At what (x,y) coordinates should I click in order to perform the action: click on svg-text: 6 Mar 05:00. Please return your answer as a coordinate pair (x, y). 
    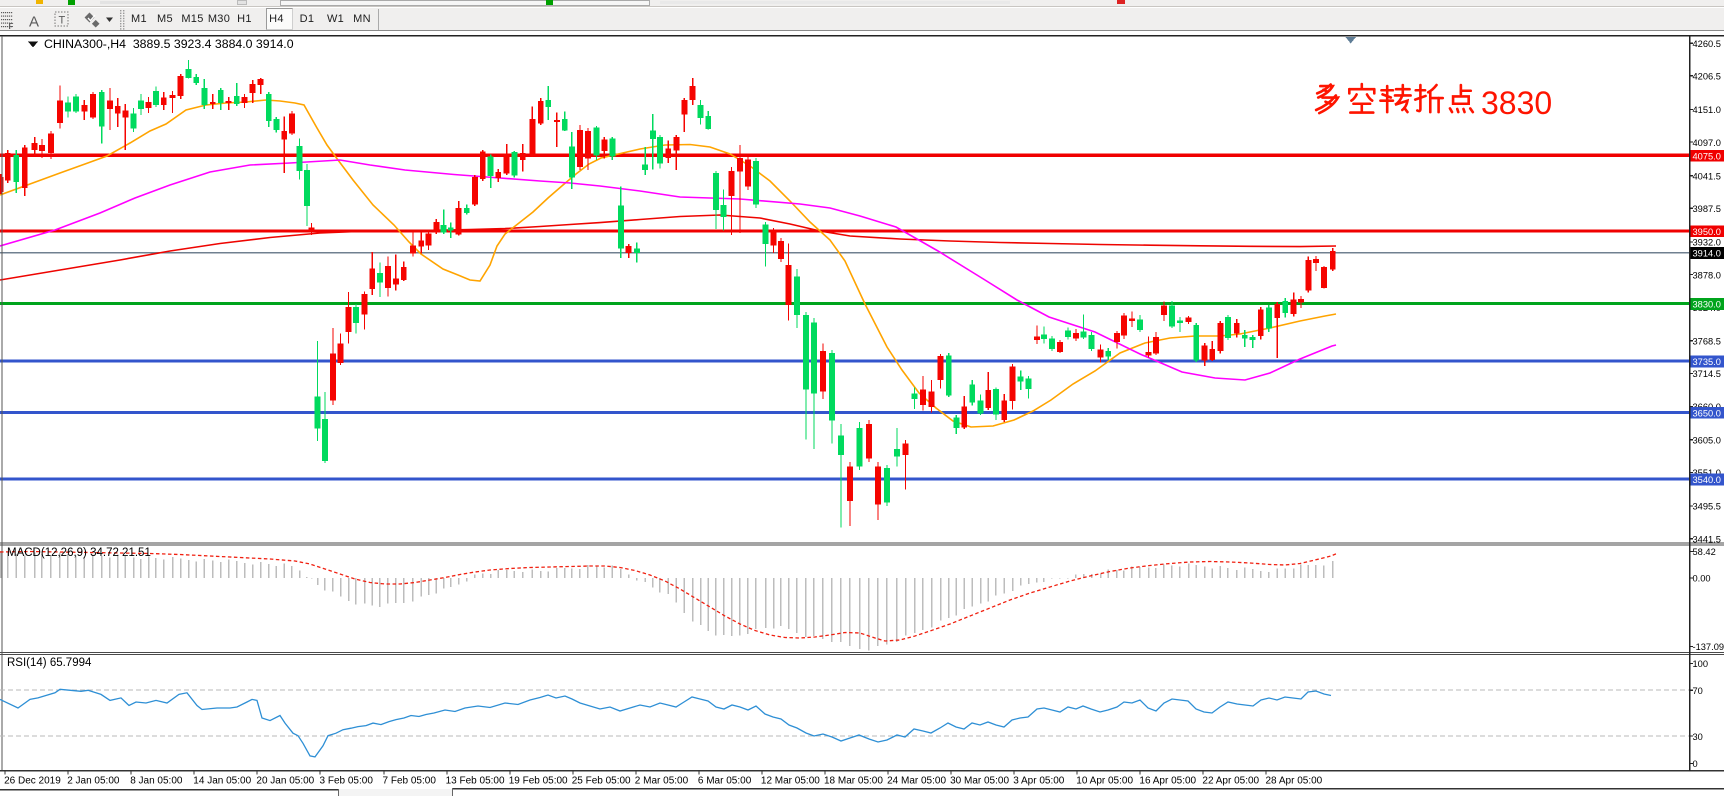
    Looking at the image, I should click on (725, 781).